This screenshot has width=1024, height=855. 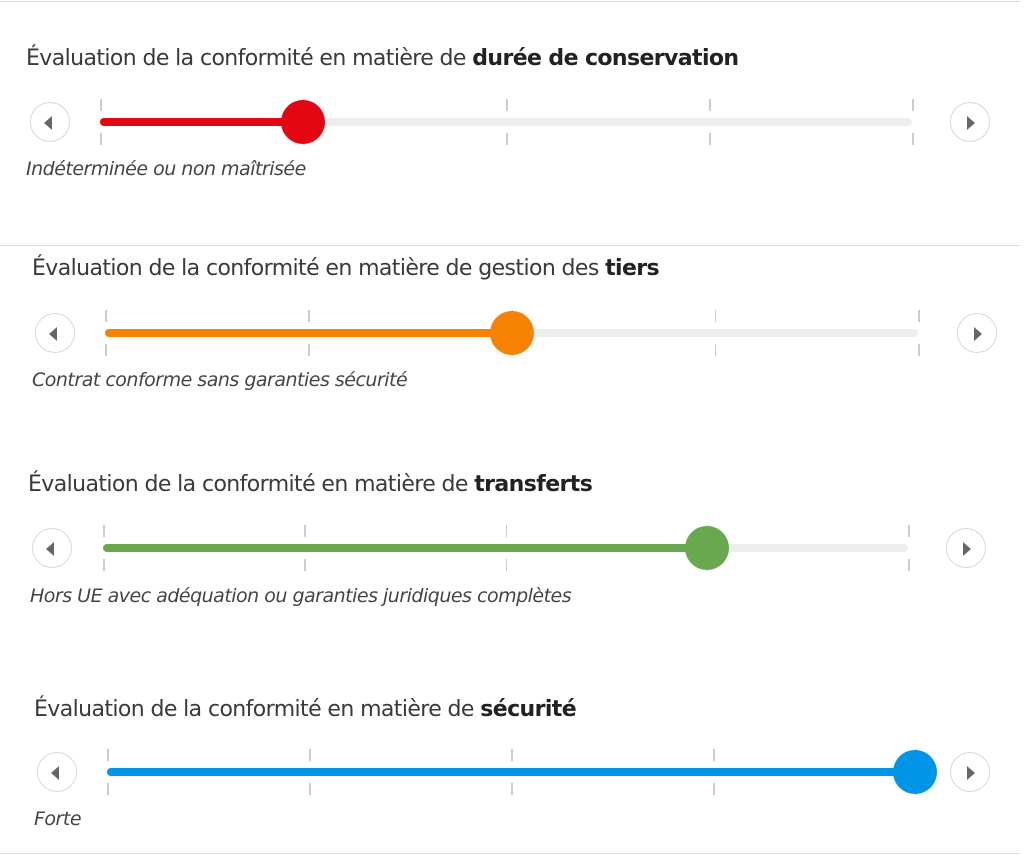 I want to click on slider-value-label: Forte, so click(x=58, y=819).